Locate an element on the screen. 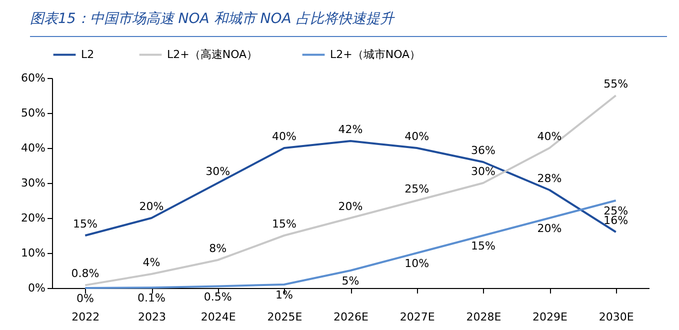 The image size is (679, 330). data-label: 0.8% is located at coordinates (85, 273).